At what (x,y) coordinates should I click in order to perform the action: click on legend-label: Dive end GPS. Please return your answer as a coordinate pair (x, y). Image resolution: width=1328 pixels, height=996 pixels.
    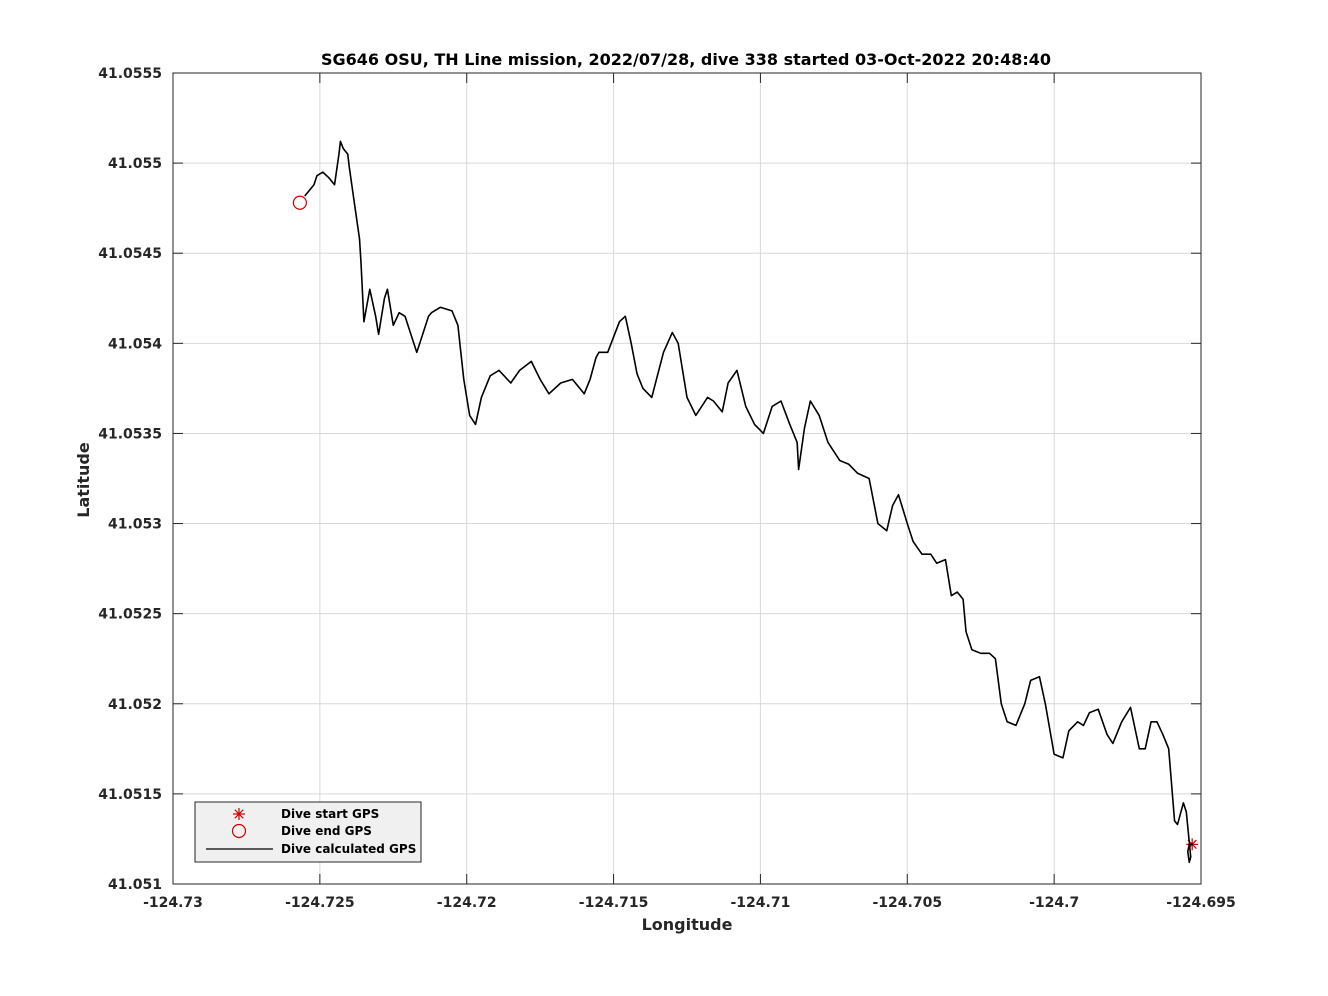
    Looking at the image, I should click on (326, 831).